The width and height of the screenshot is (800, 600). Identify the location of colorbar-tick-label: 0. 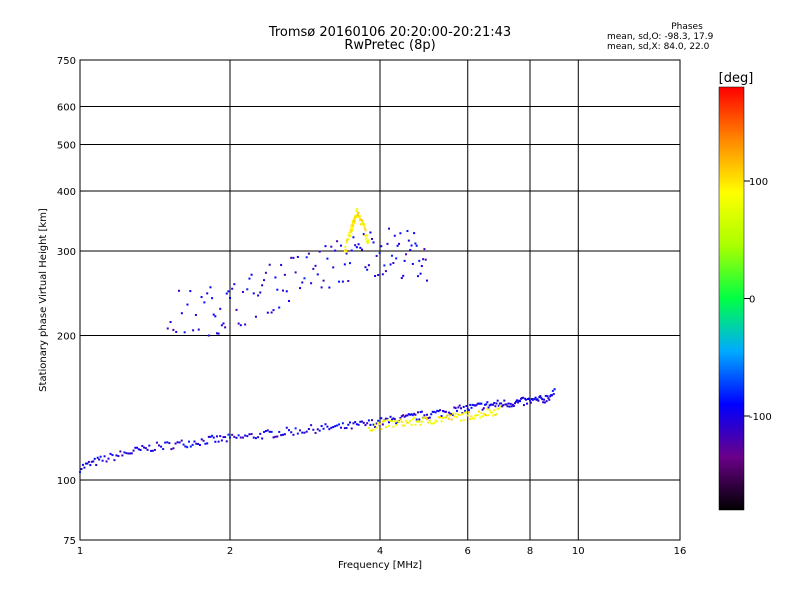
(752, 300).